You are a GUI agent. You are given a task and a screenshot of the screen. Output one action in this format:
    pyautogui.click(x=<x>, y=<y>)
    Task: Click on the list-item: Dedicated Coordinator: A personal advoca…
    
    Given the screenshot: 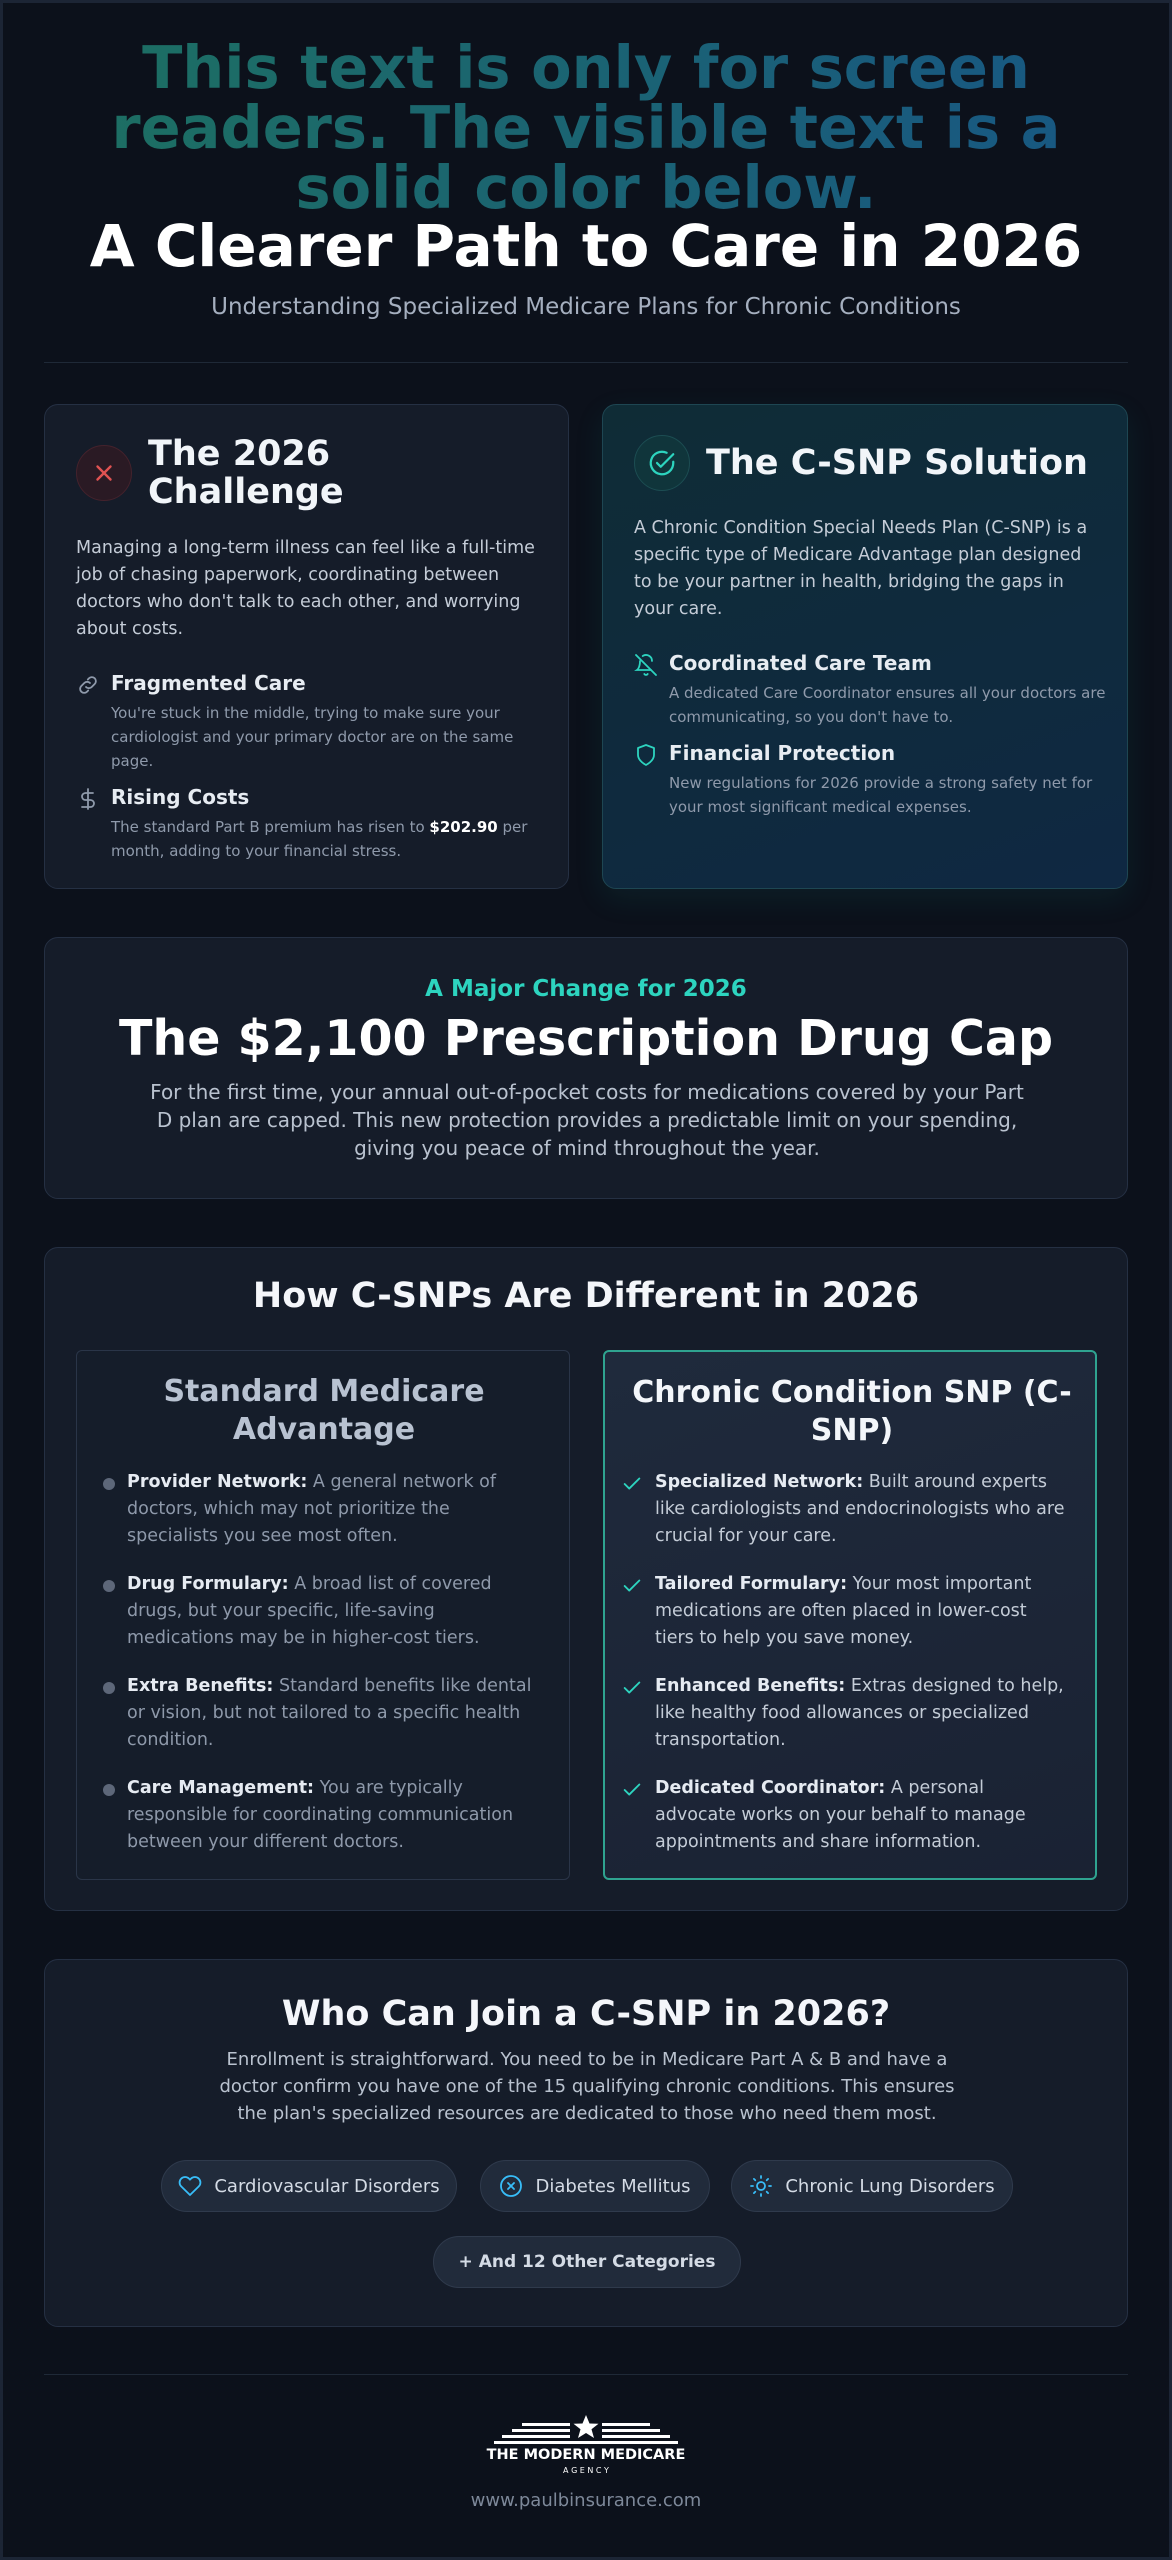 What is the action you would take?
    pyautogui.click(x=846, y=1815)
    